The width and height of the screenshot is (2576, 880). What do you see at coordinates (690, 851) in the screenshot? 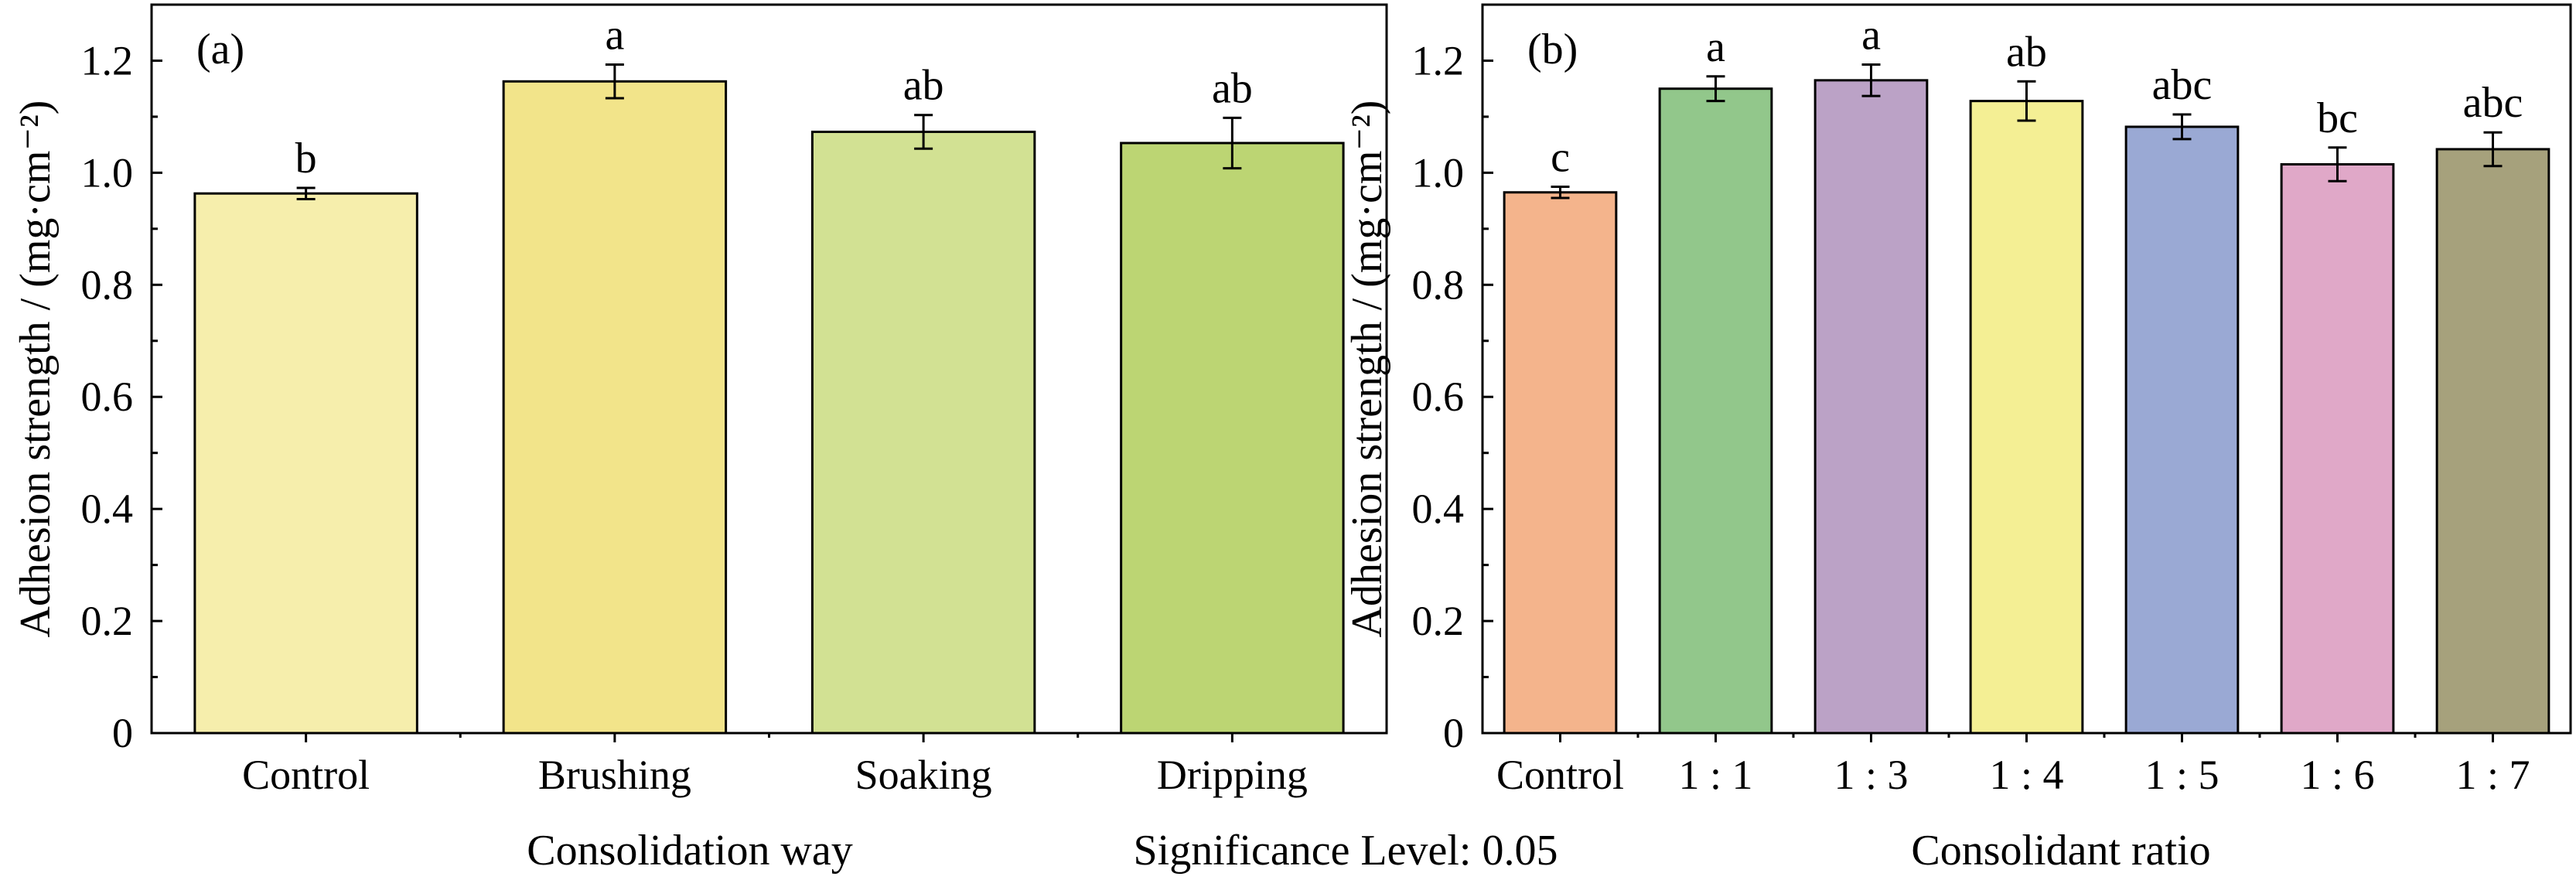
I see `x-axis-label: Consolidation way` at bounding box center [690, 851].